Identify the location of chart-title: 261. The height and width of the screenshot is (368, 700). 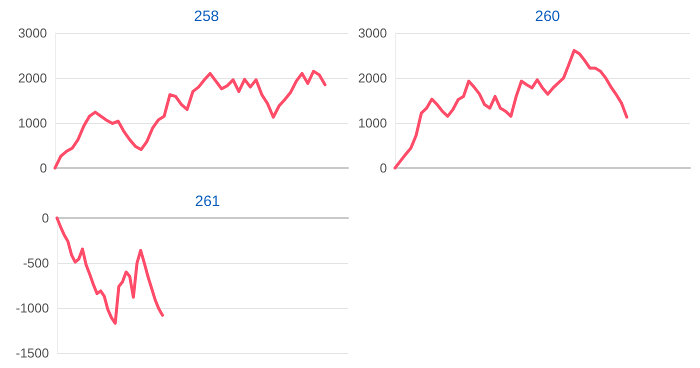
(207, 201).